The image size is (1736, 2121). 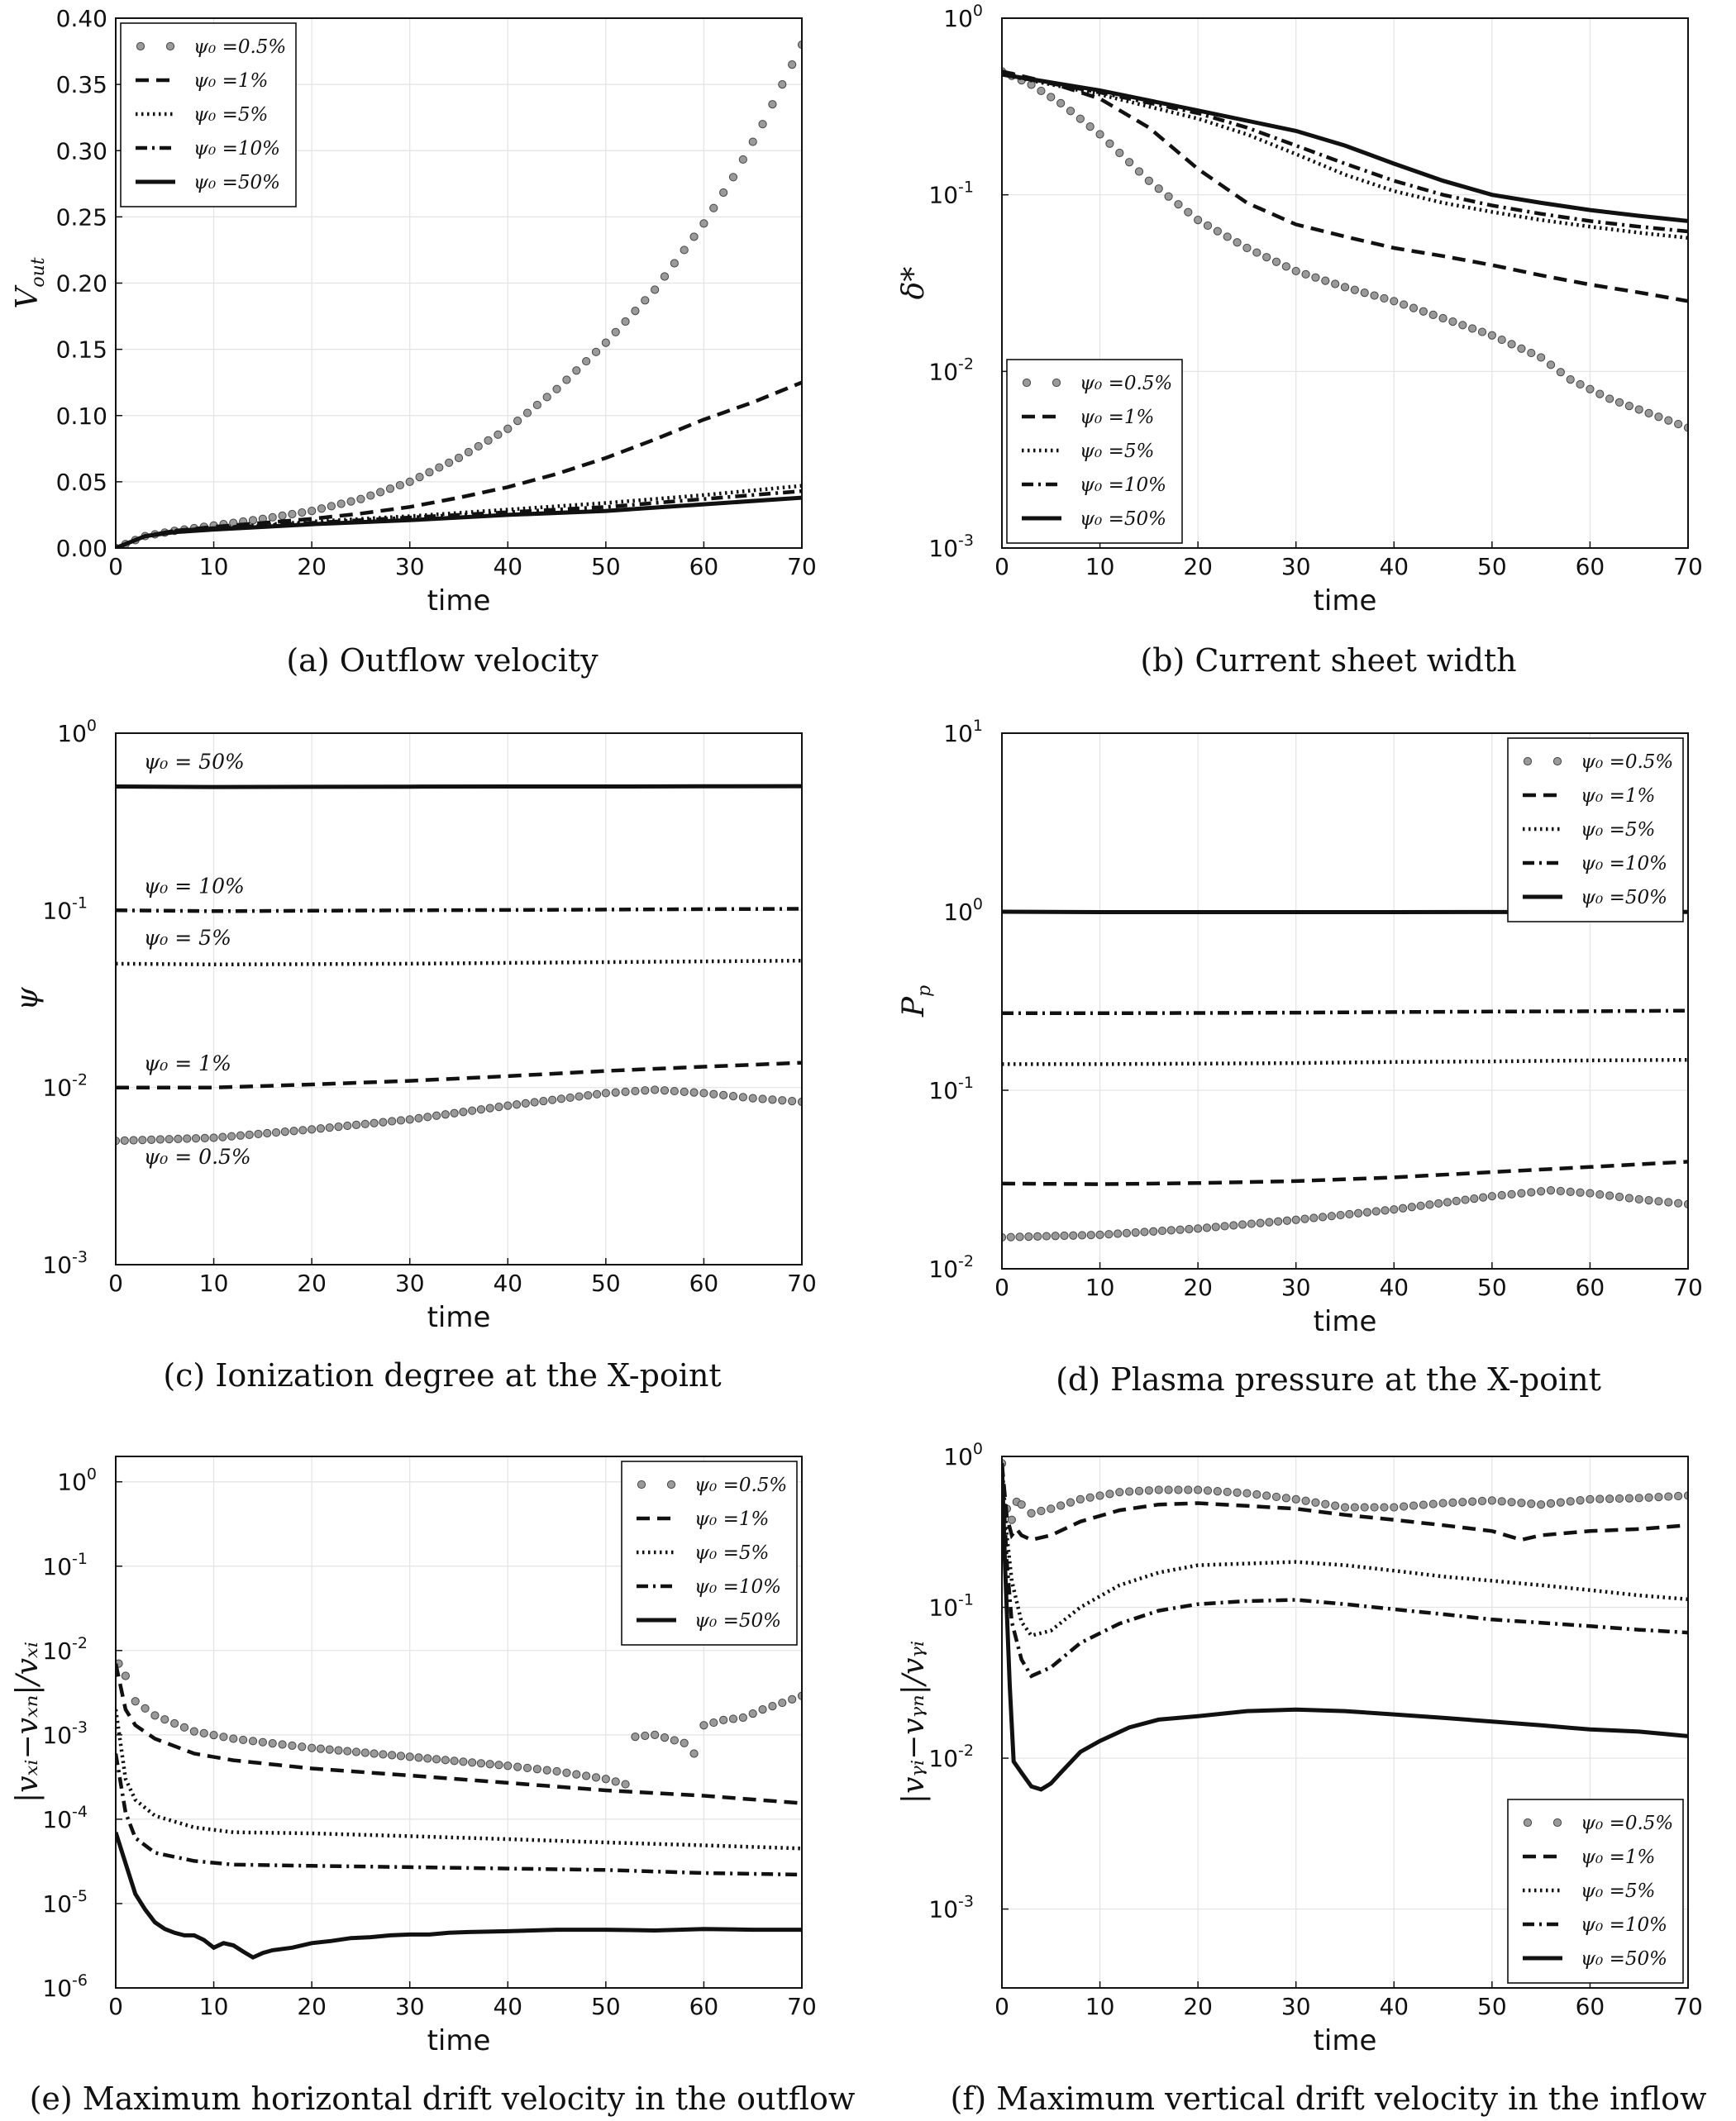 What do you see at coordinates (410, 566) in the screenshot?
I see `x-tick-label: 30` at bounding box center [410, 566].